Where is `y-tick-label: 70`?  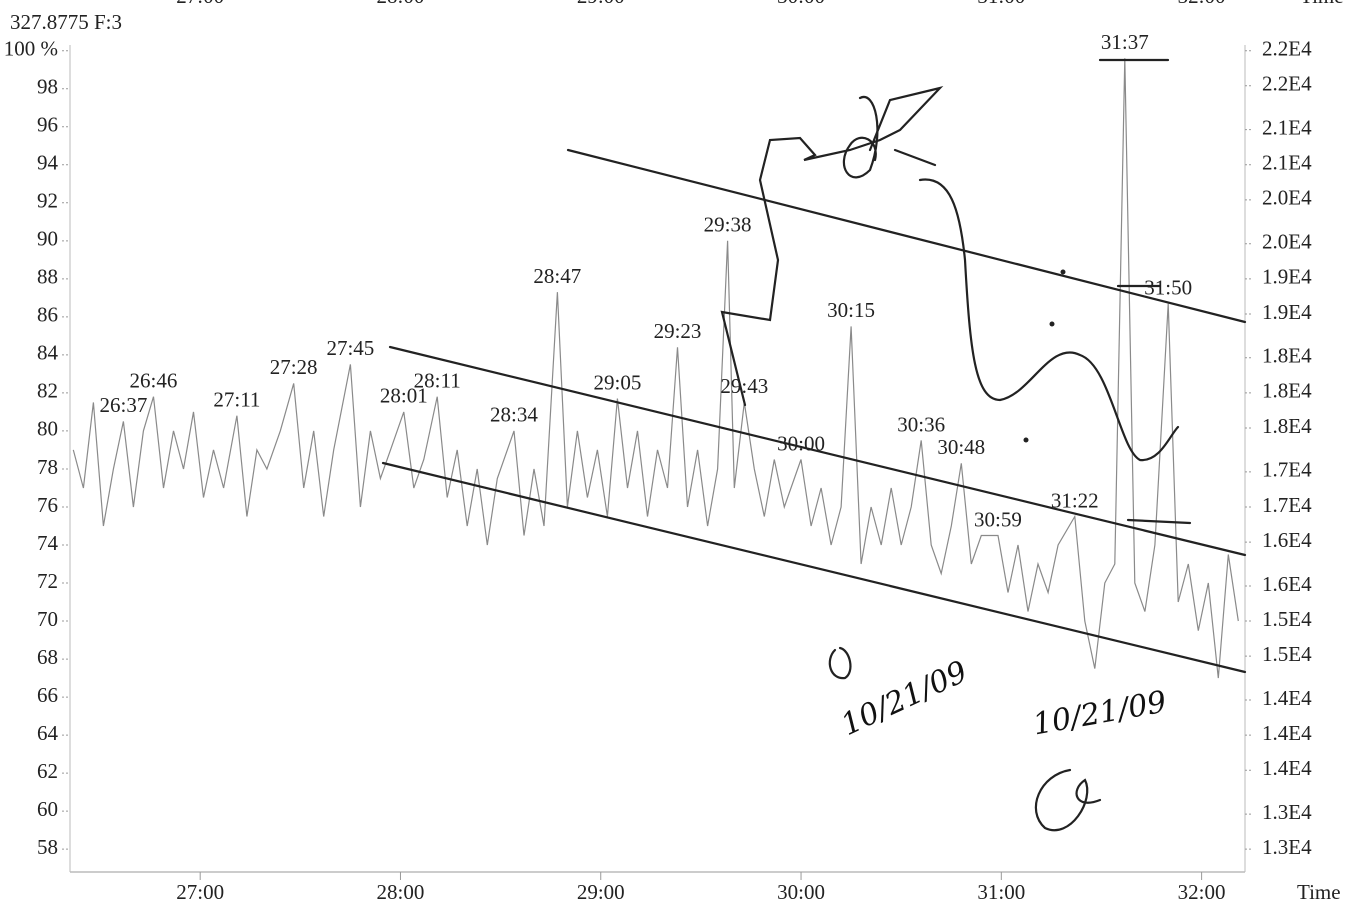 y-tick-label: 70 is located at coordinates (47, 619).